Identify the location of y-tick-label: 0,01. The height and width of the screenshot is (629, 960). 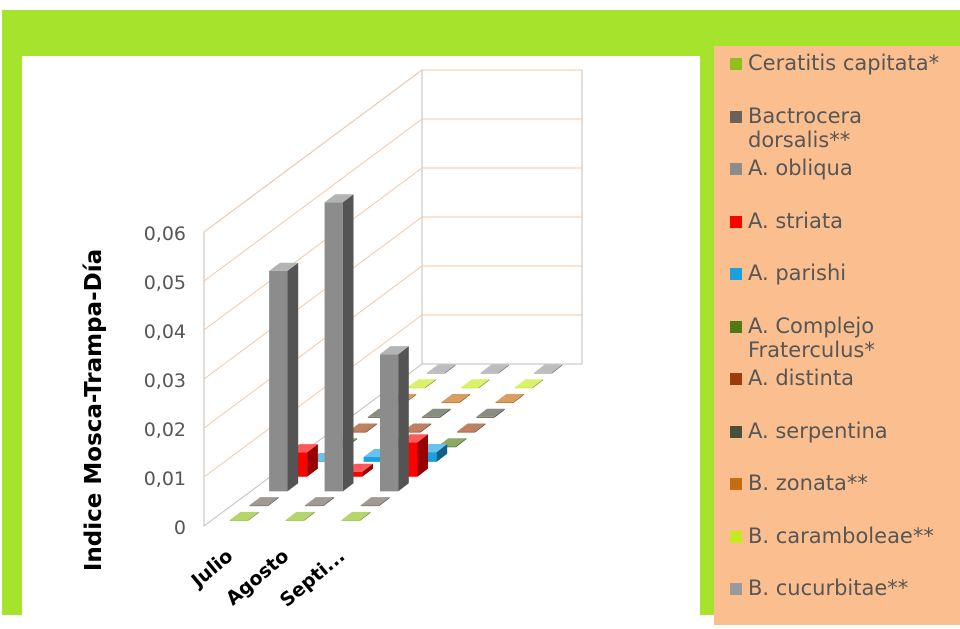
(165, 479).